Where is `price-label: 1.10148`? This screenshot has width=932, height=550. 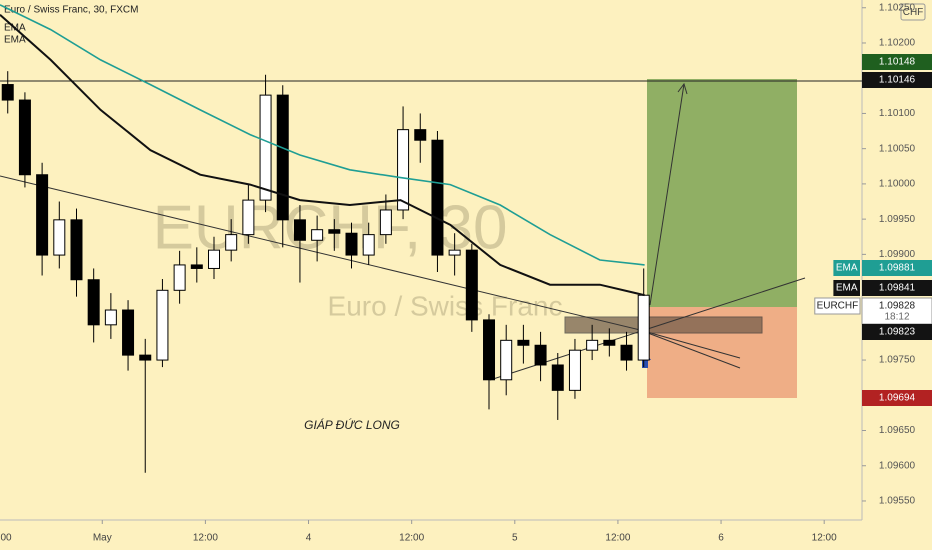
price-label: 1.10148 is located at coordinates (897, 62).